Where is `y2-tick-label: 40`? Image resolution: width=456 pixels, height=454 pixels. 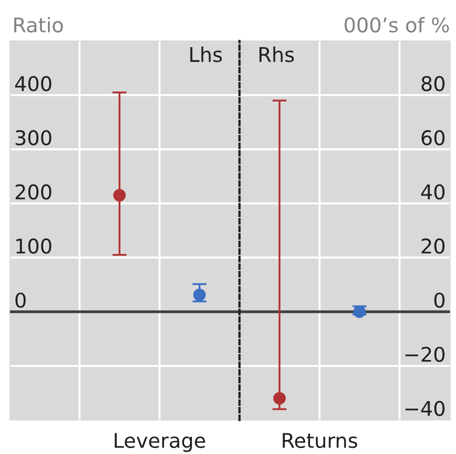 y2-tick-label: 40 is located at coordinates (432, 192).